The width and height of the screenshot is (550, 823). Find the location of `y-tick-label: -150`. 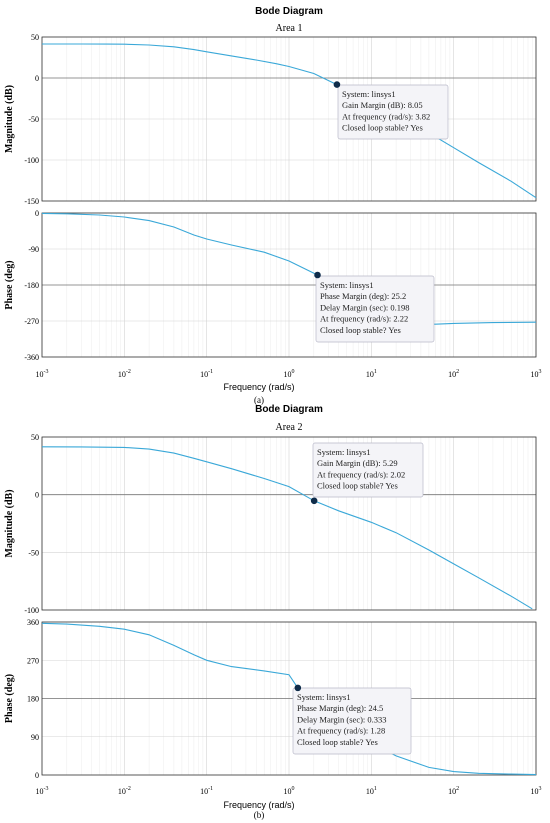

y-tick-label: -150 is located at coordinates (31, 201).